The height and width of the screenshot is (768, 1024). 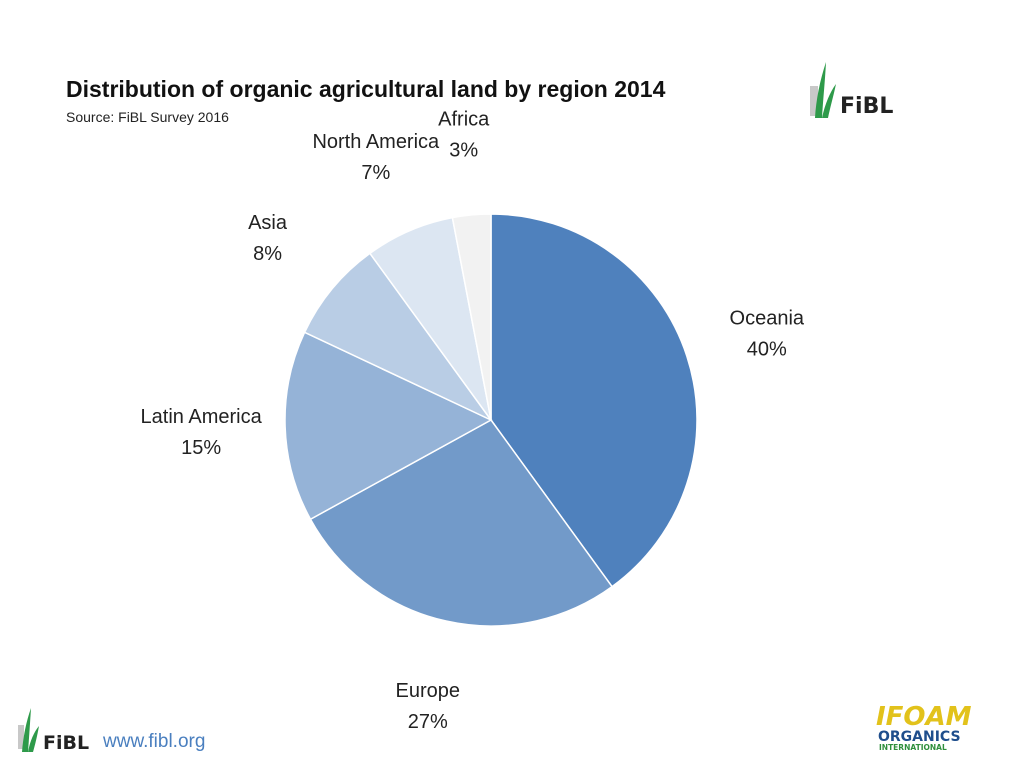 I want to click on pie-slice-oceania, so click(x=594, y=400).